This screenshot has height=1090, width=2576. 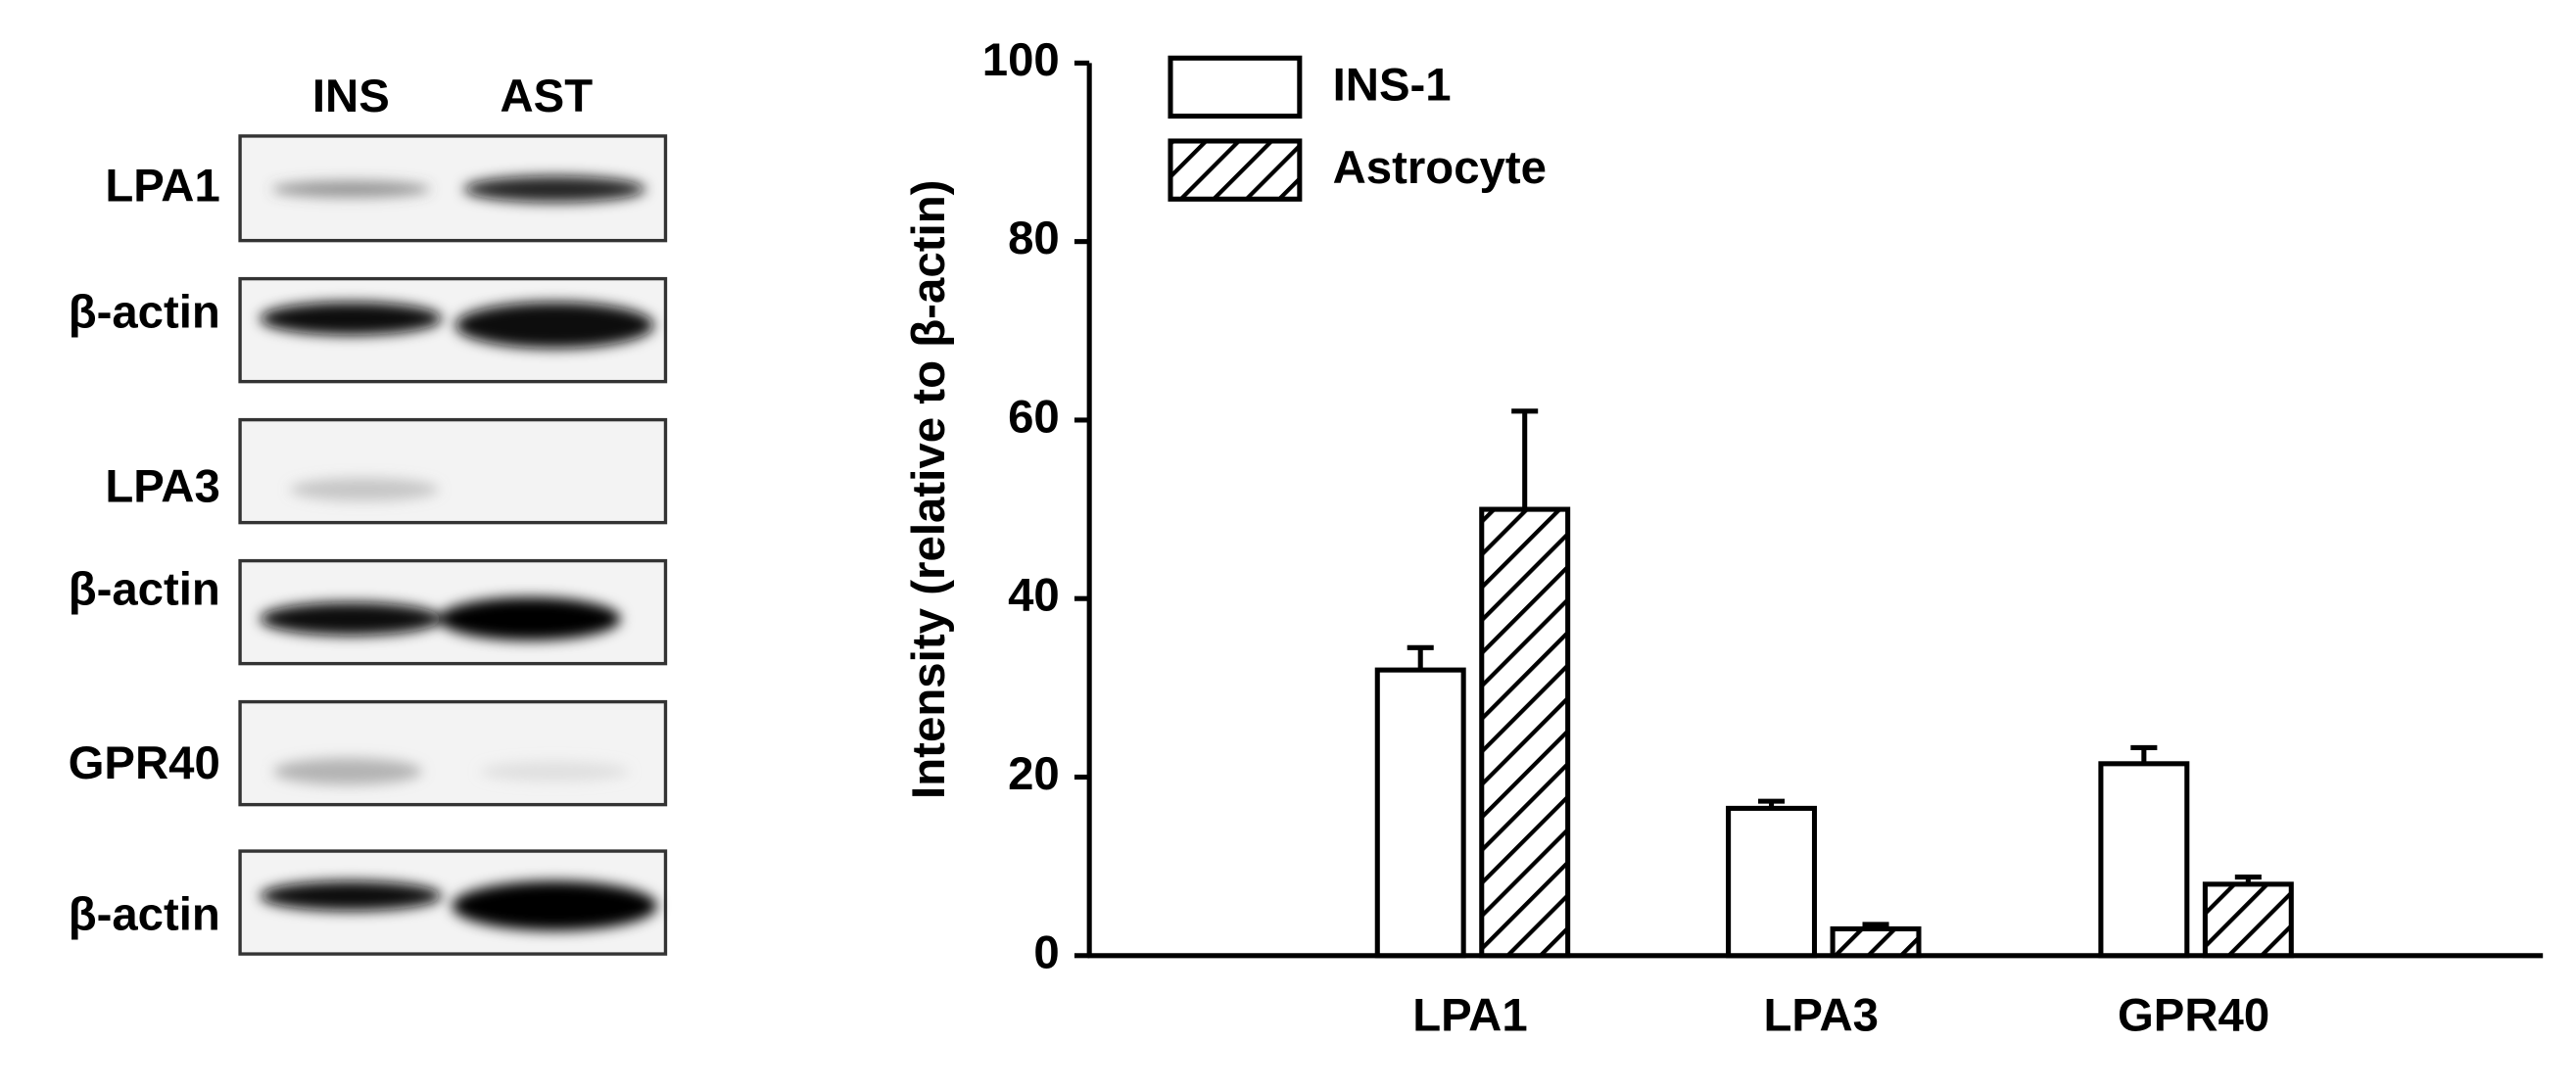 What do you see at coordinates (1034, 238) in the screenshot?
I see `y-tick-label: 80` at bounding box center [1034, 238].